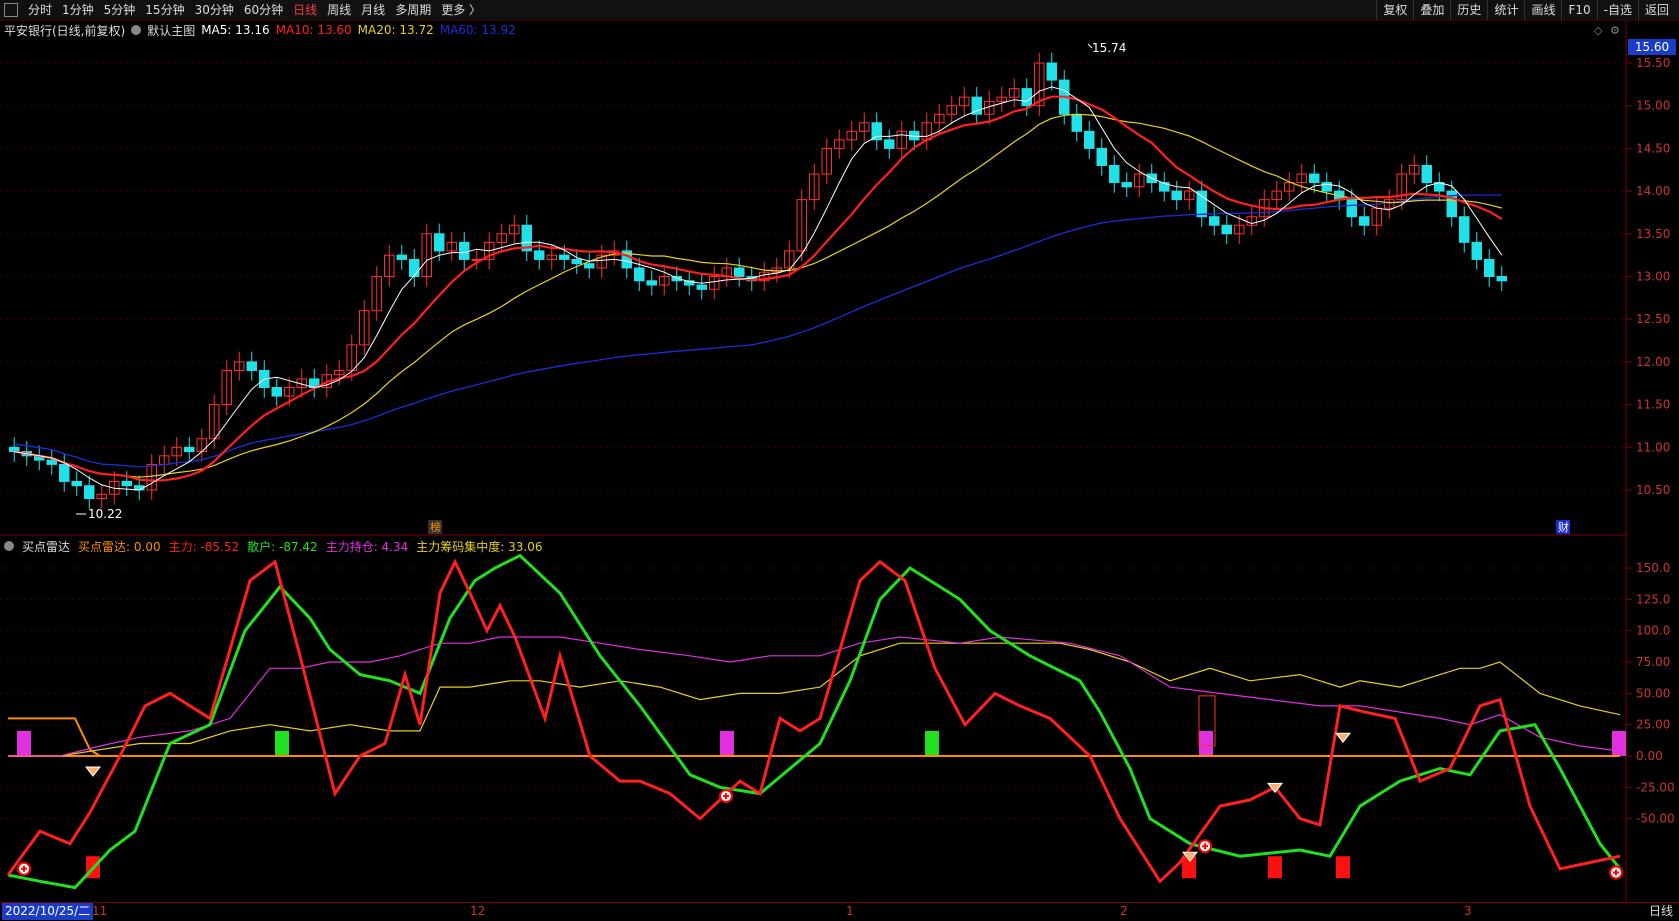 This screenshot has width=1679, height=921. I want to click on tab-period-daily: 日线, so click(305, 10).